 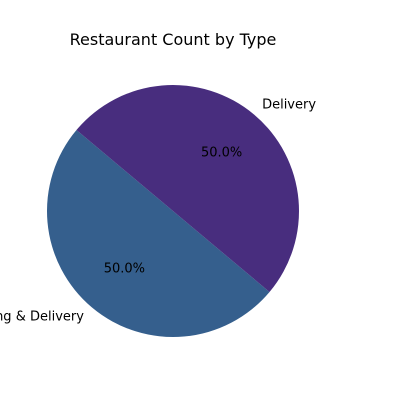 I want to click on chart-title: Restaurant Count by Type, so click(x=173, y=39).